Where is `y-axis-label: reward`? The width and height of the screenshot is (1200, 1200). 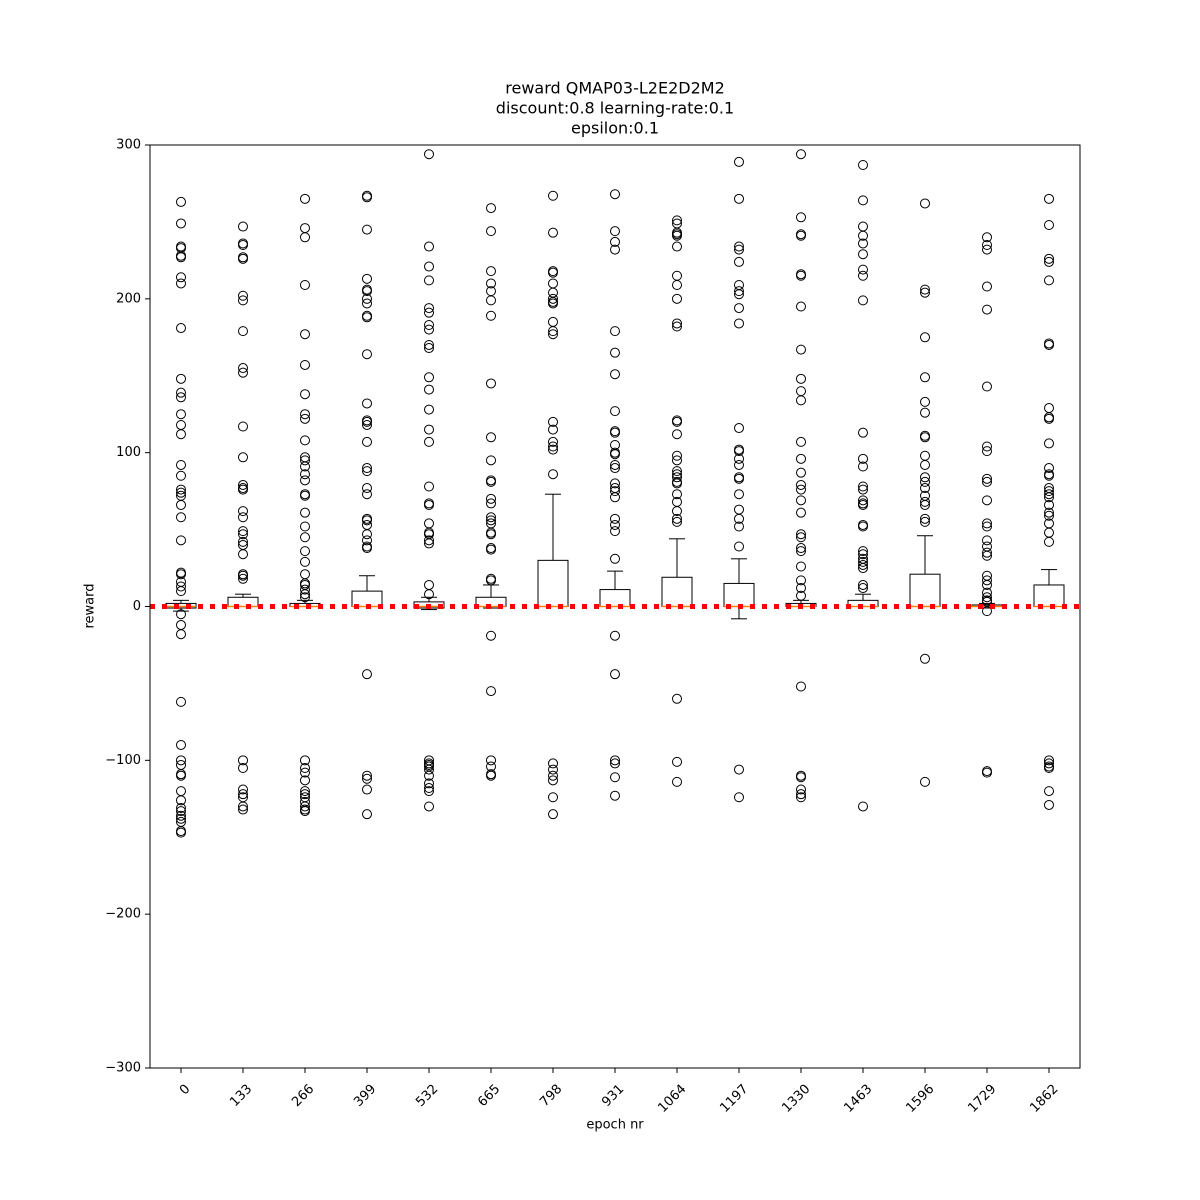 y-axis-label: reward is located at coordinates (90, 605).